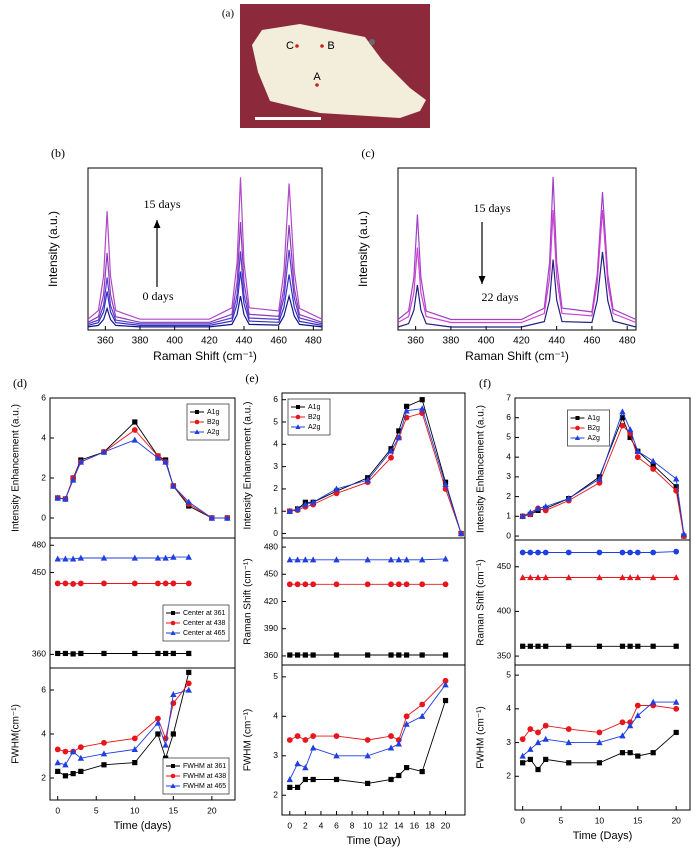  I want to click on point-marker, so click(317, 85).